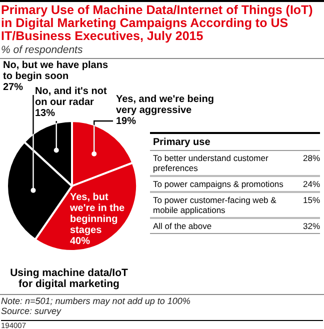  Describe the element at coordinates (311, 201) in the screenshot. I see `data-label: 15%` at that location.